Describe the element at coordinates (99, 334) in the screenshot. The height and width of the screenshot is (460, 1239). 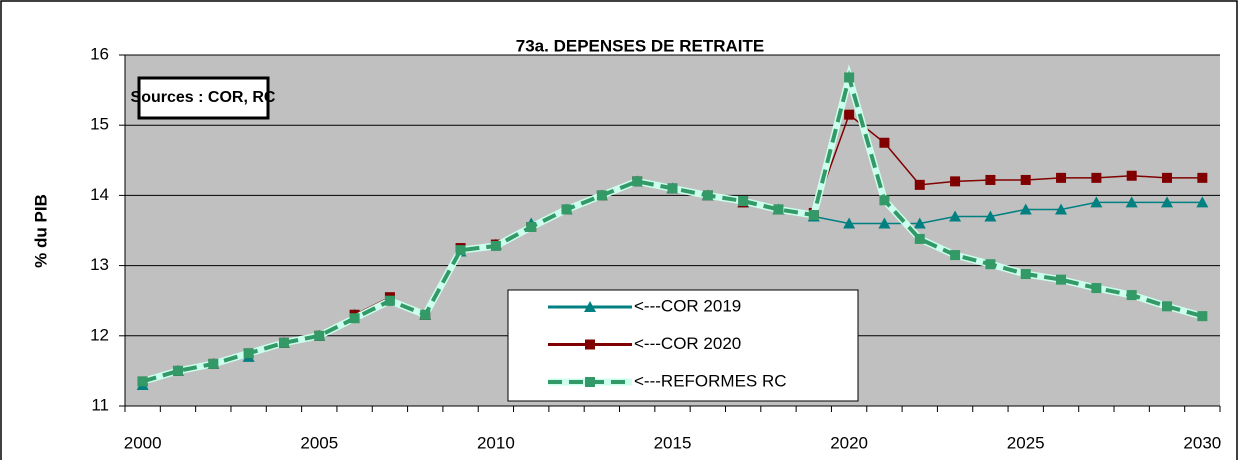
I see `y-tick-label: 12` at that location.